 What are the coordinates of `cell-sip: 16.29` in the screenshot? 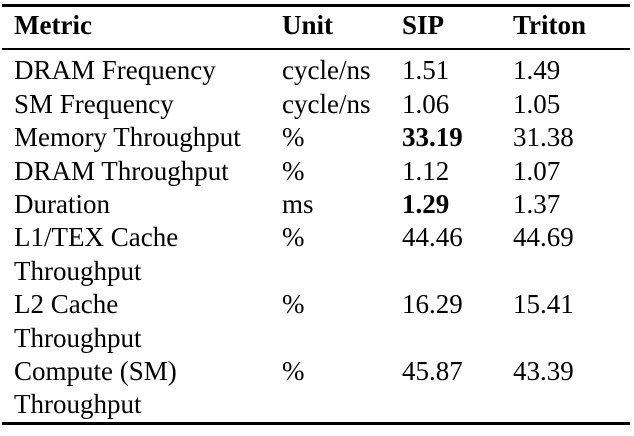 It's located at (432, 304).